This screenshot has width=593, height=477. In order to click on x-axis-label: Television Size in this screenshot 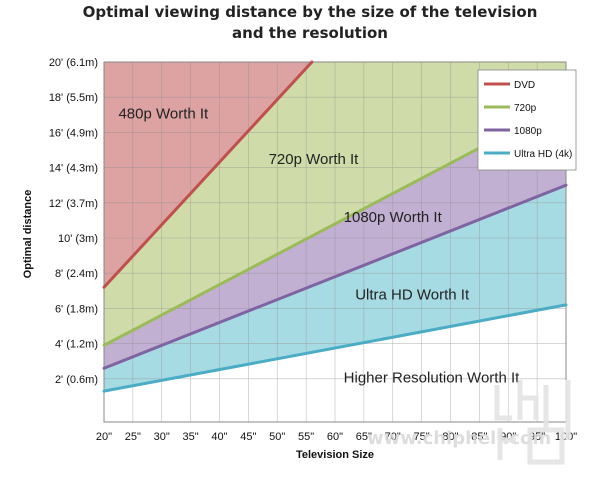, I will do `click(335, 455)`.